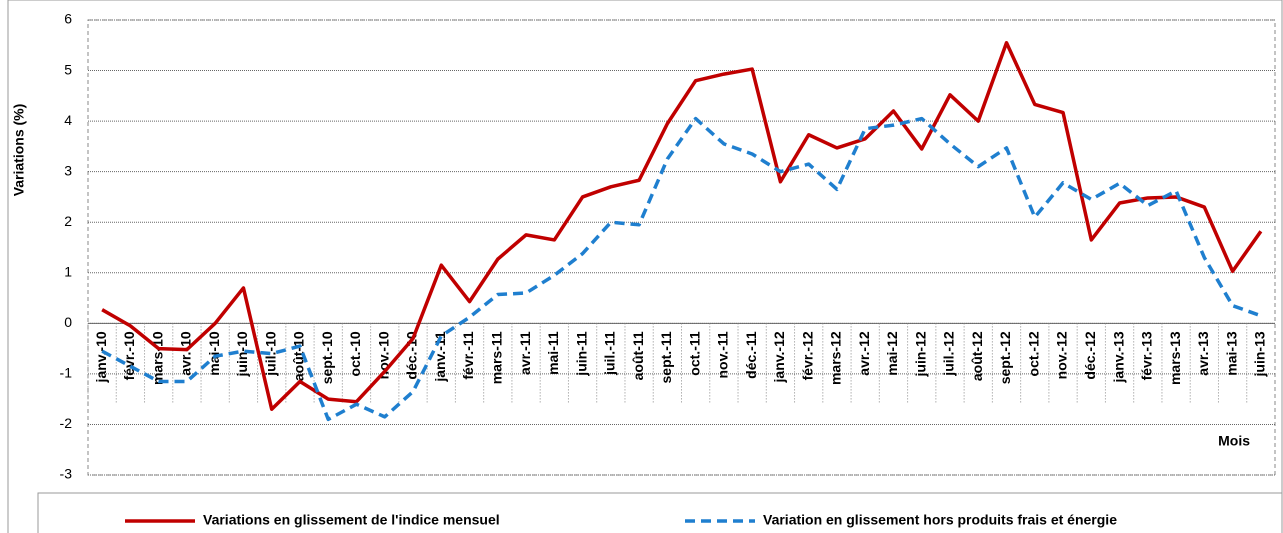 This screenshot has width=1283, height=533. I want to click on x-tick-label: juil.-10, so click(270, 354).